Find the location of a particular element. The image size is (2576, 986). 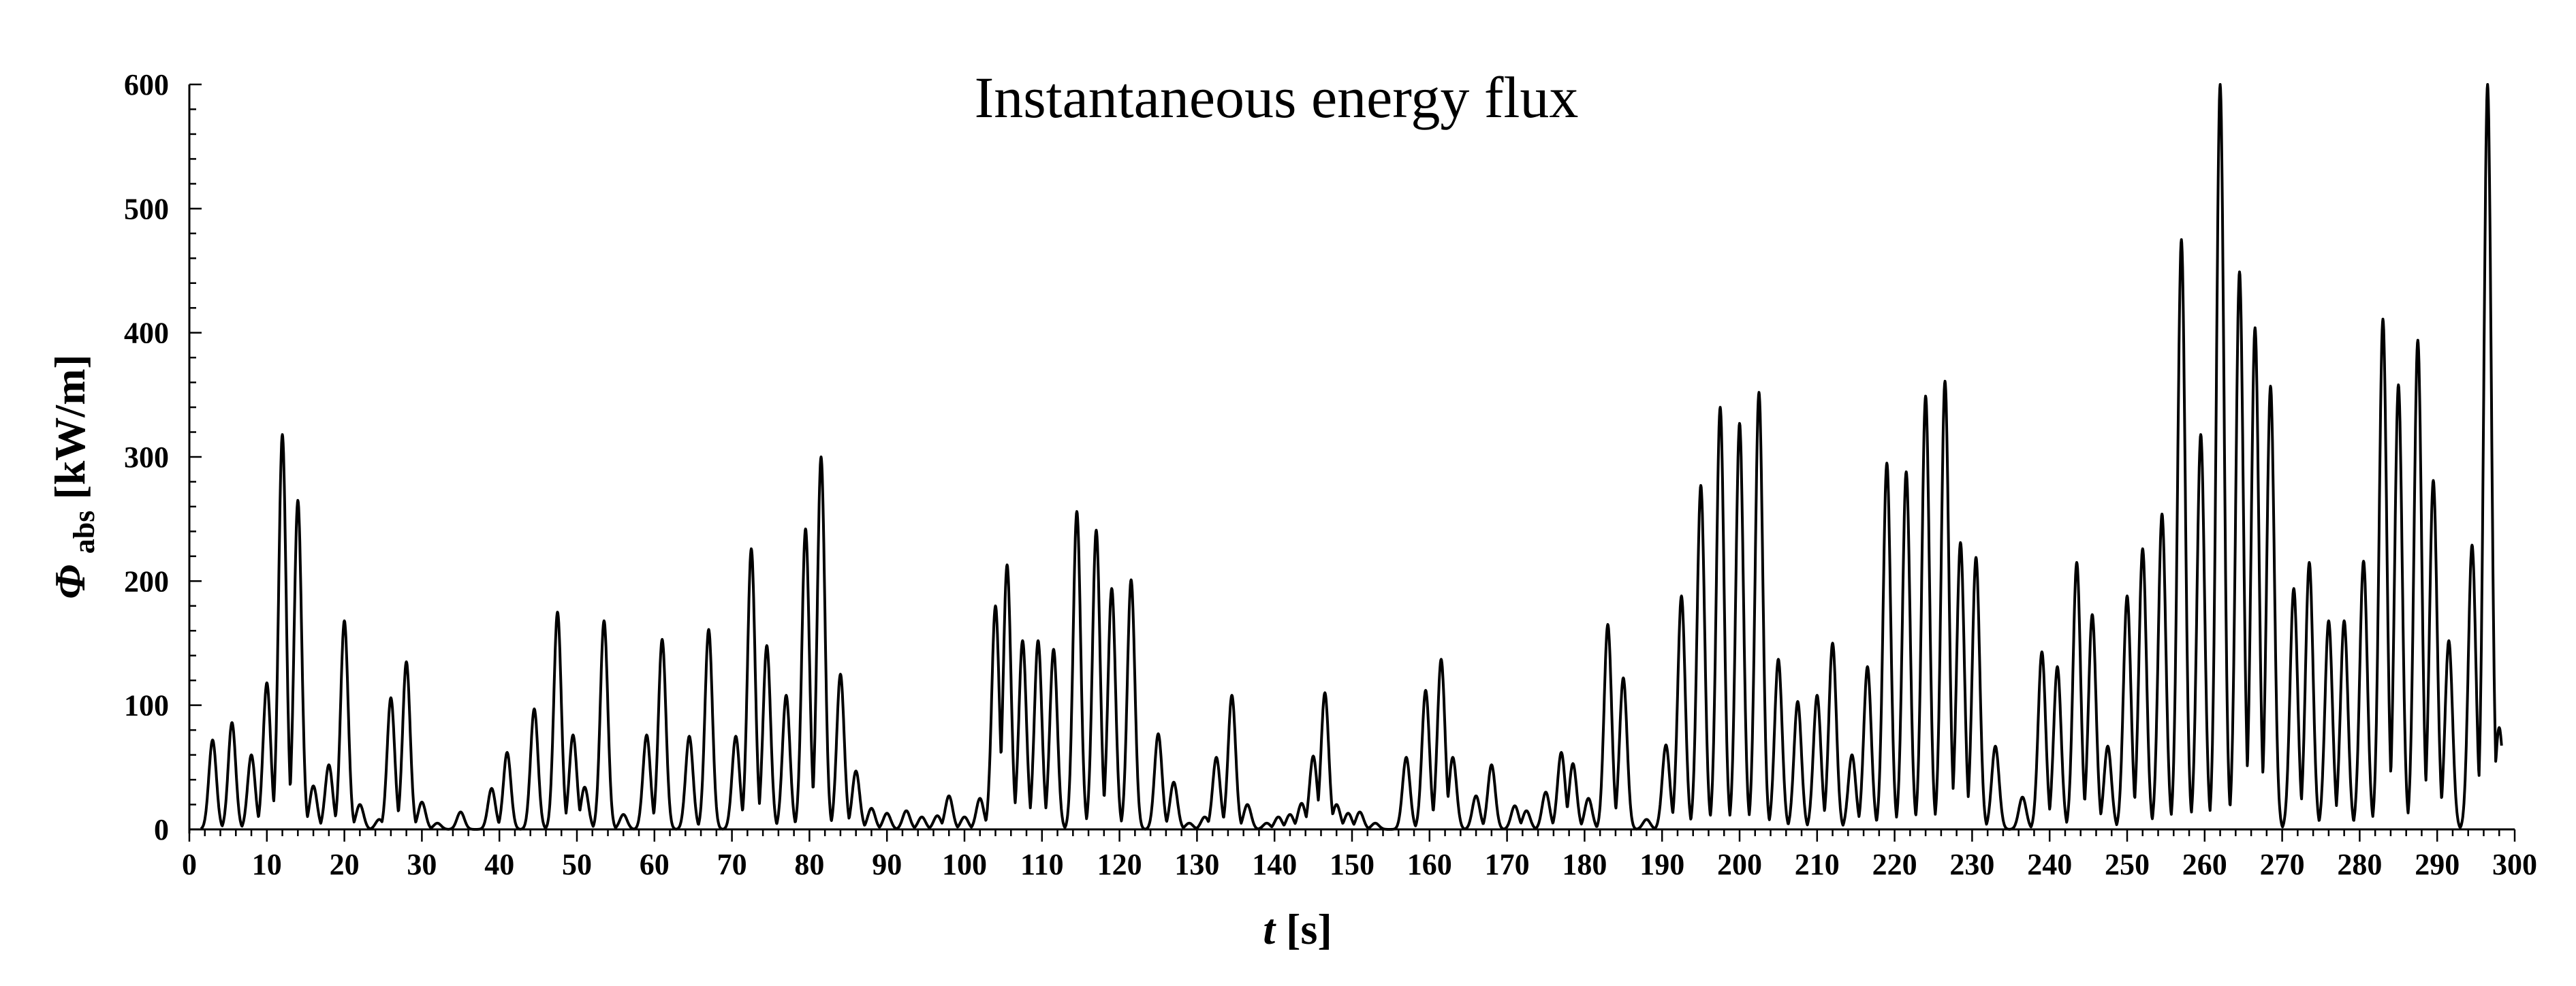

y-tick-label: 0 is located at coordinates (161, 829).